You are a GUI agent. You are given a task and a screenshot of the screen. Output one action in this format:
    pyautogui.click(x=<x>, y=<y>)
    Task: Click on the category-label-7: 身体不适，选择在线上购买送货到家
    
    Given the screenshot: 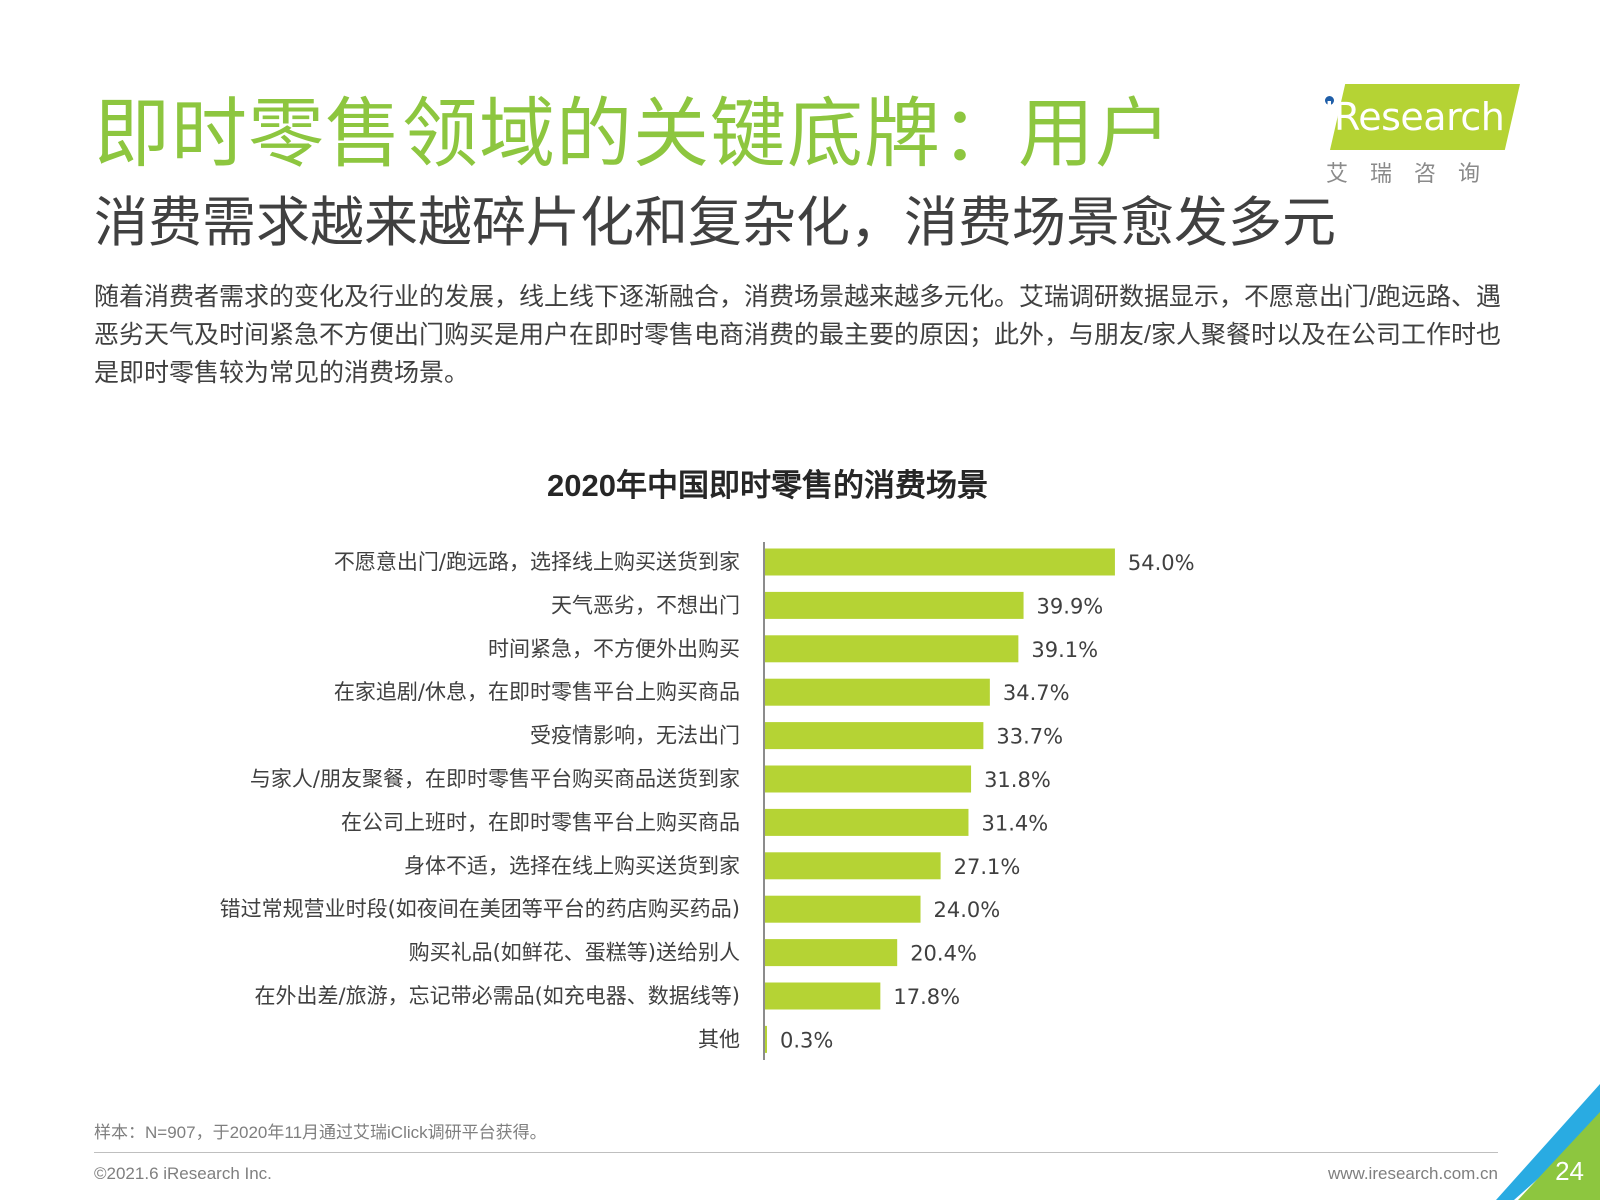 What is the action you would take?
    pyautogui.click(x=572, y=866)
    